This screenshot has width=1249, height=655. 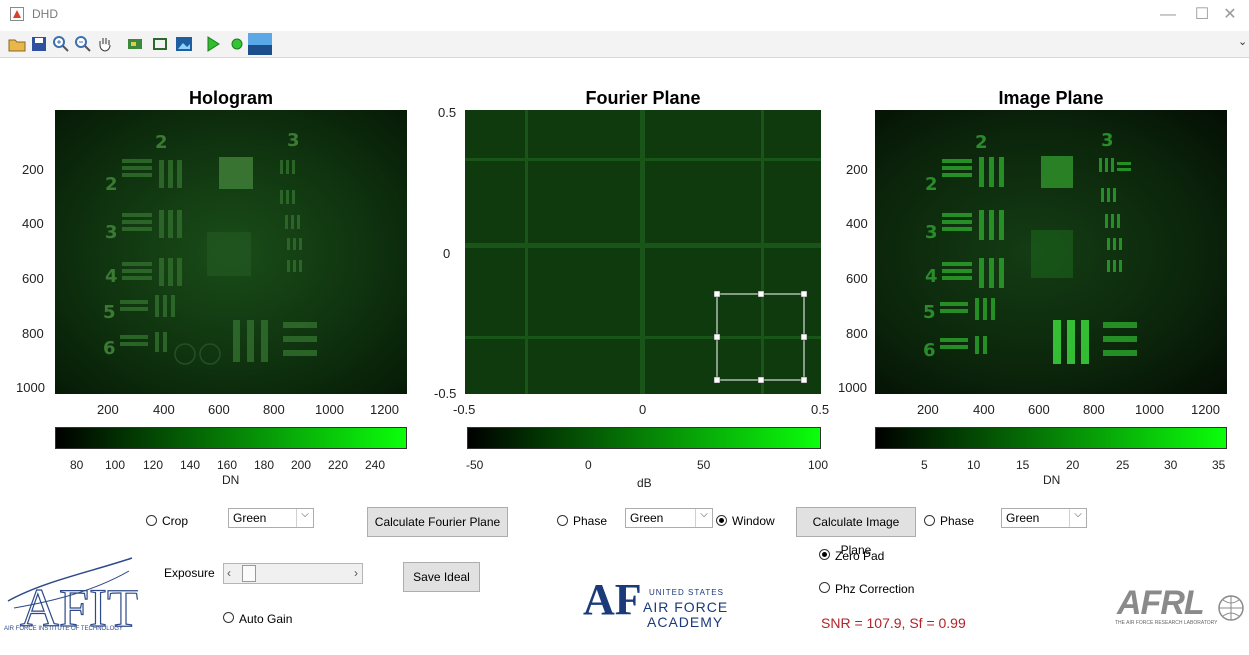 I want to click on color-select-2: Green ⌵, so click(x=669, y=518).